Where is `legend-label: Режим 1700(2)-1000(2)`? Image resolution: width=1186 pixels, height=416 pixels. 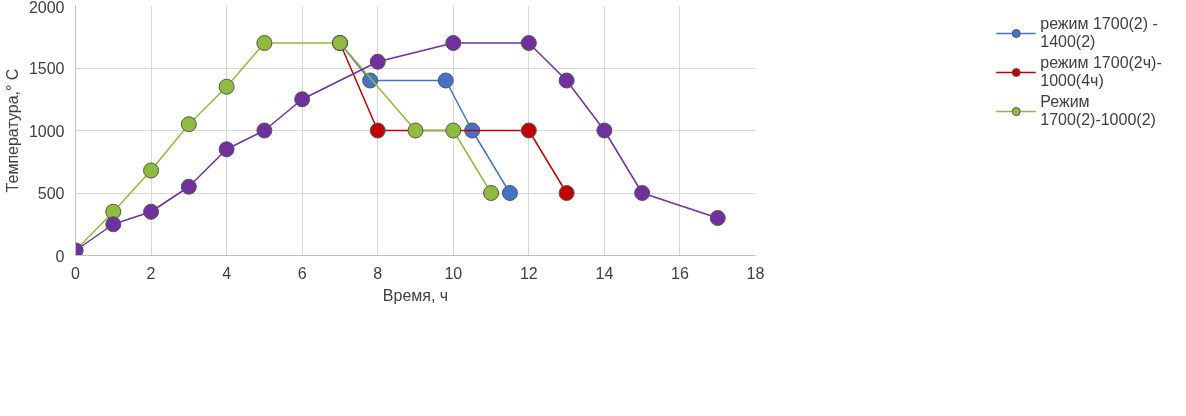
legend-label: Режим 1700(2)-1000(2) is located at coordinates (1098, 111).